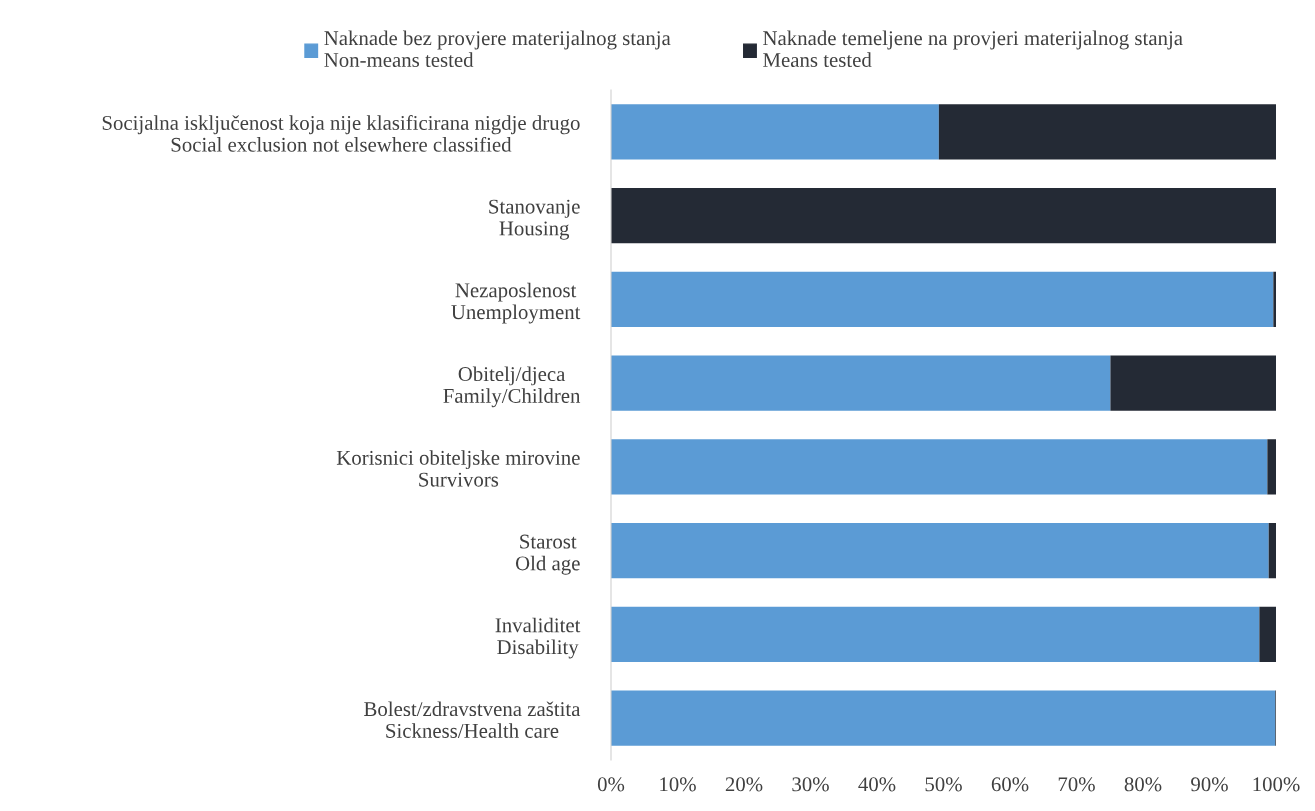 This screenshot has width=1315, height=811. Describe the element at coordinates (512, 387) in the screenshot. I see `y-tick-label: Obitelj/djeca Family/Children` at that location.